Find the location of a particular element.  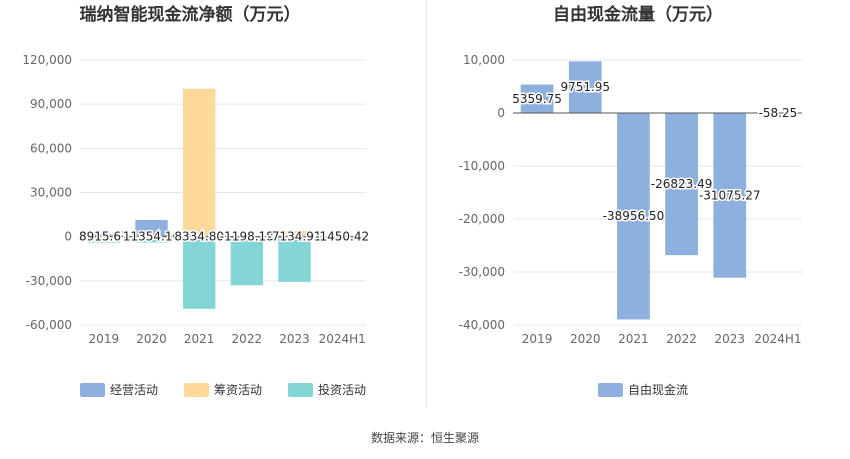

right-legend: 自由现金流 is located at coordinates (643, 389).